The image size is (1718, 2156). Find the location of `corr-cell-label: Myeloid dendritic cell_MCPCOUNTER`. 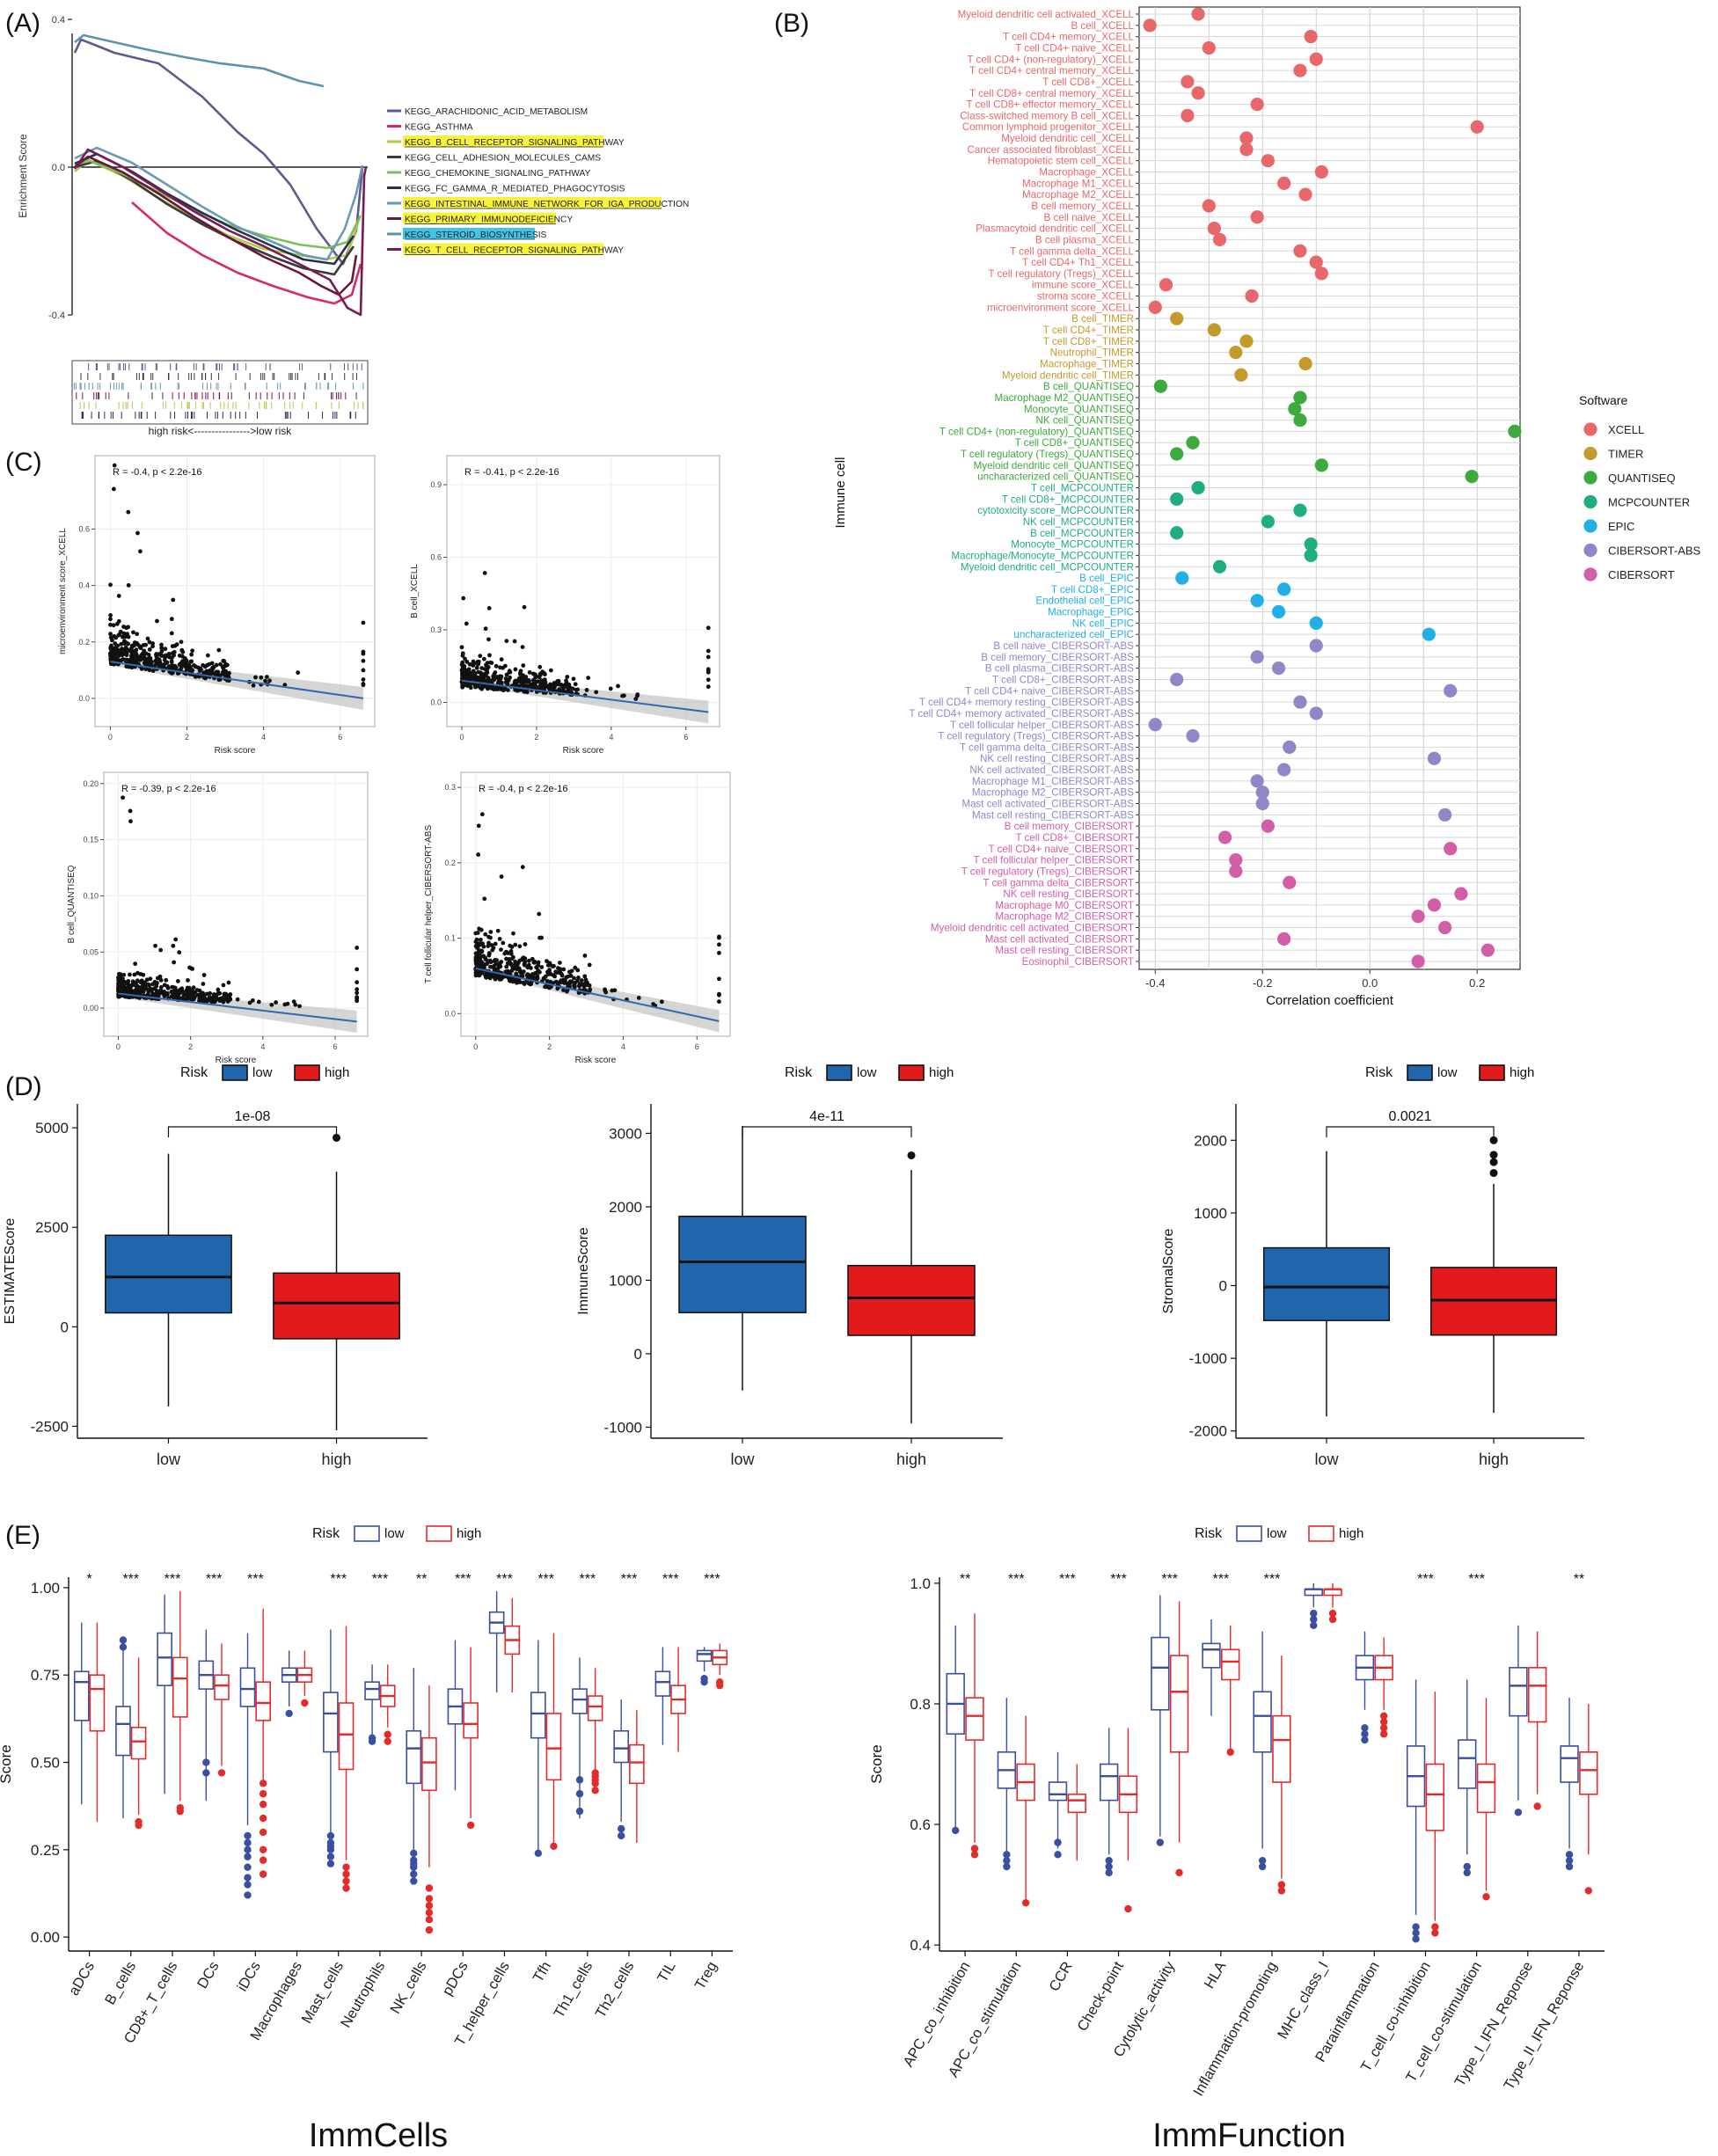

corr-cell-label: Myeloid dendritic cell_MCPCOUNTER is located at coordinates (1047, 567).